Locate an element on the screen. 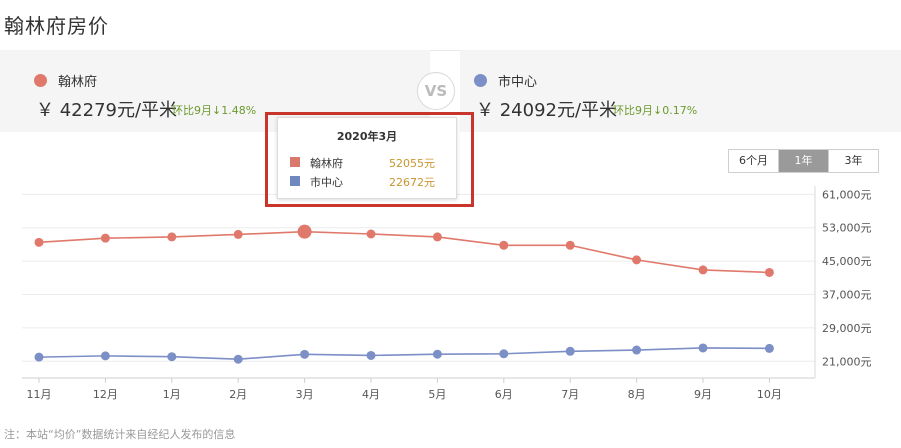 Image resolution: width=901 pixels, height=448 pixels. page-title: 翰林府房价 is located at coordinates (56, 26).